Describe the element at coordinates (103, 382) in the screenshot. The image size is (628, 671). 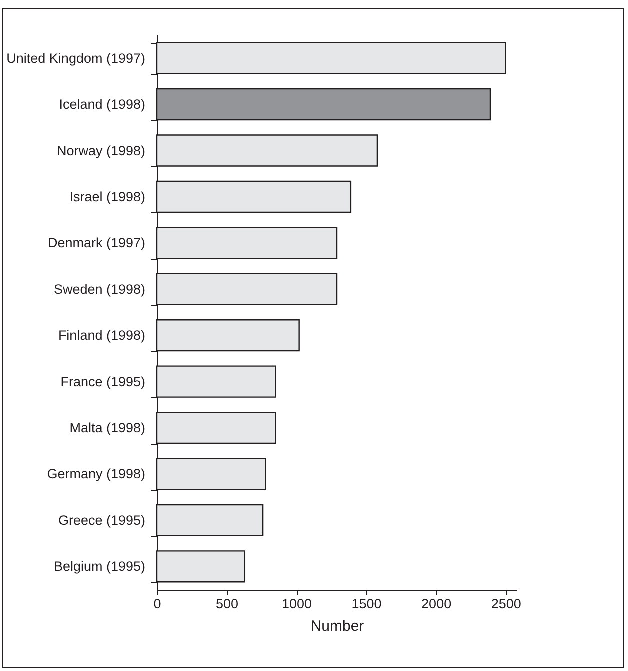
I see `y-tick-label: France (1995)` at that location.